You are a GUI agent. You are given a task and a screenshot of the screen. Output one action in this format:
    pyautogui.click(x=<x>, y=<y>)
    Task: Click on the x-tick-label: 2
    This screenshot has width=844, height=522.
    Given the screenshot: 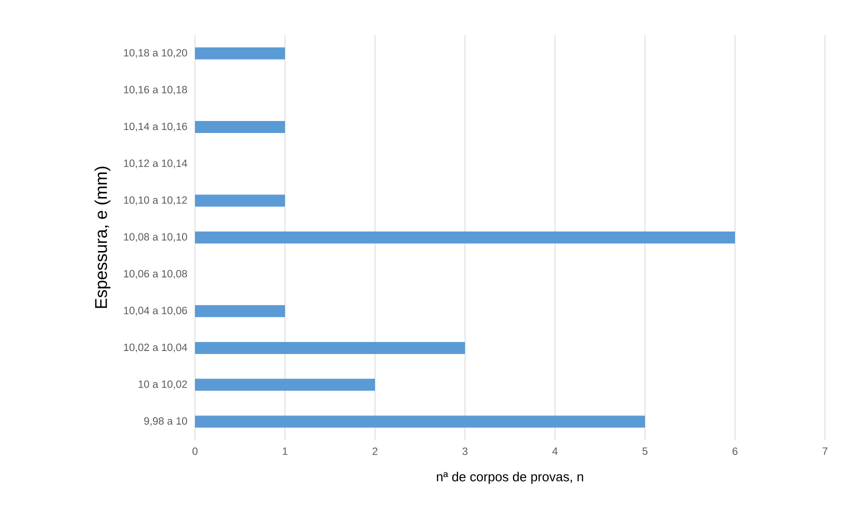 What is the action you would take?
    pyautogui.click(x=375, y=451)
    